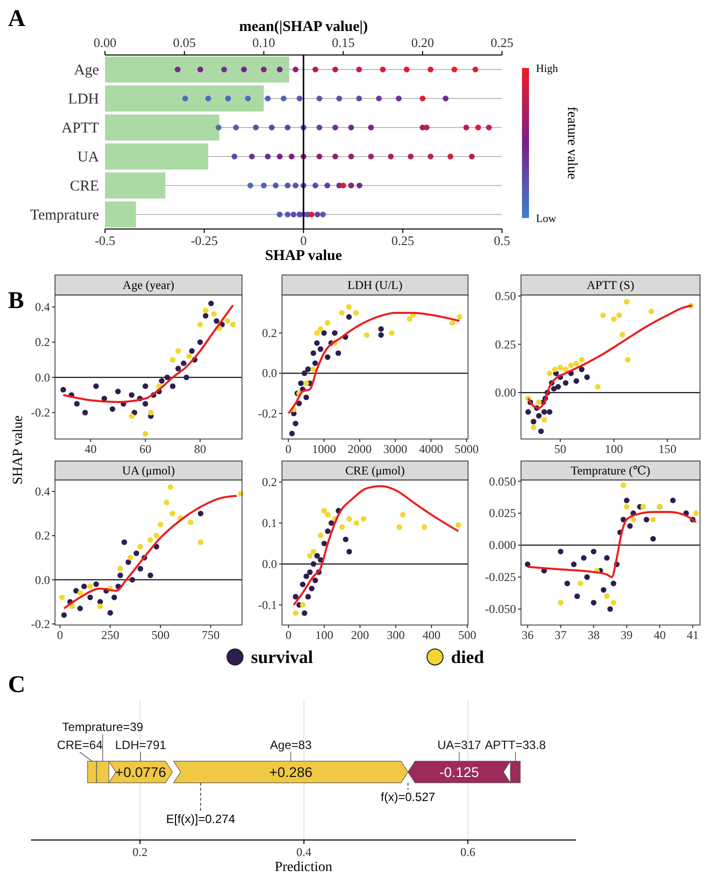 The height and width of the screenshot is (874, 708). What do you see at coordinates (18, 450) in the screenshot?
I see `y-axis-title: SHAP value` at bounding box center [18, 450].